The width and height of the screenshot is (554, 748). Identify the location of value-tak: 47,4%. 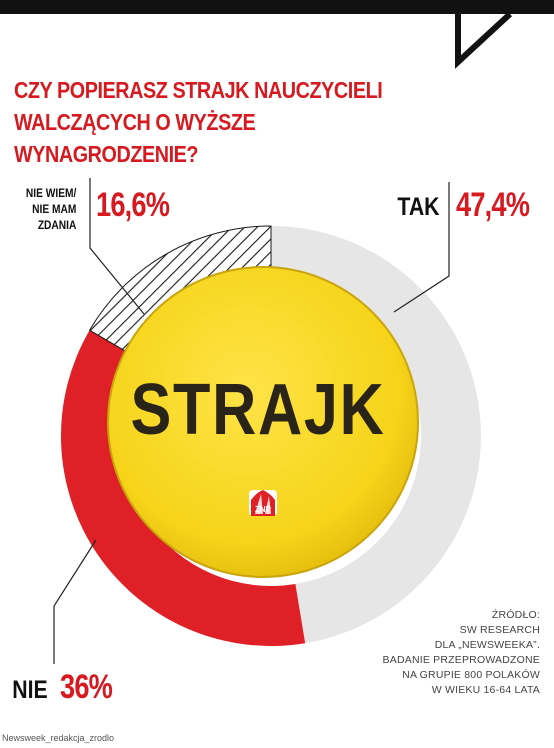
(493, 205).